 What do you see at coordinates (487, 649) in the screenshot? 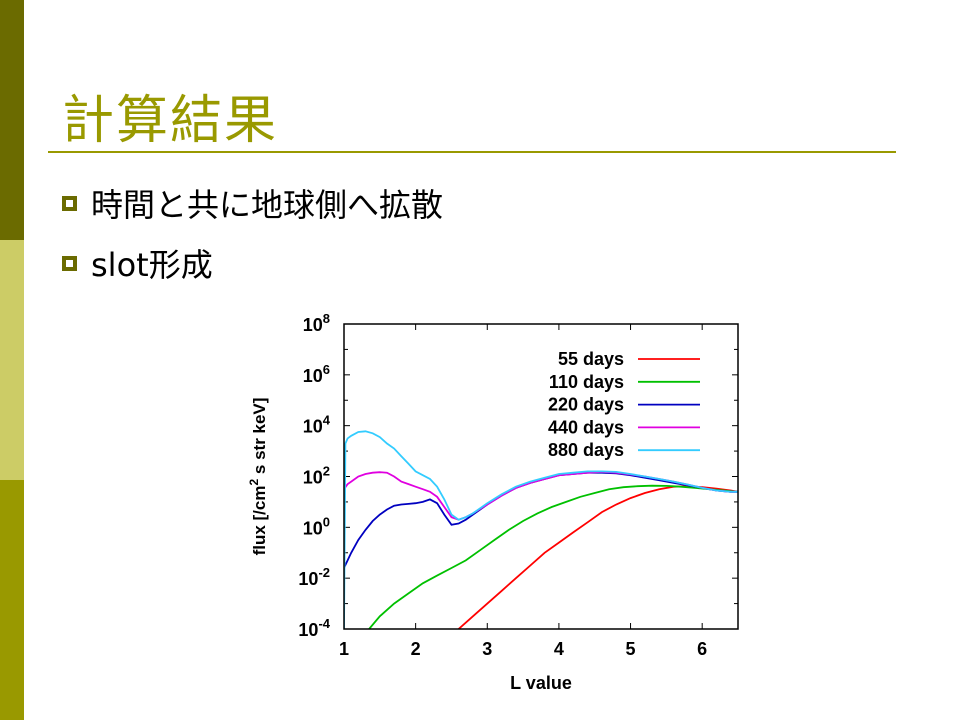
I see `x-tick-label: 3` at bounding box center [487, 649].